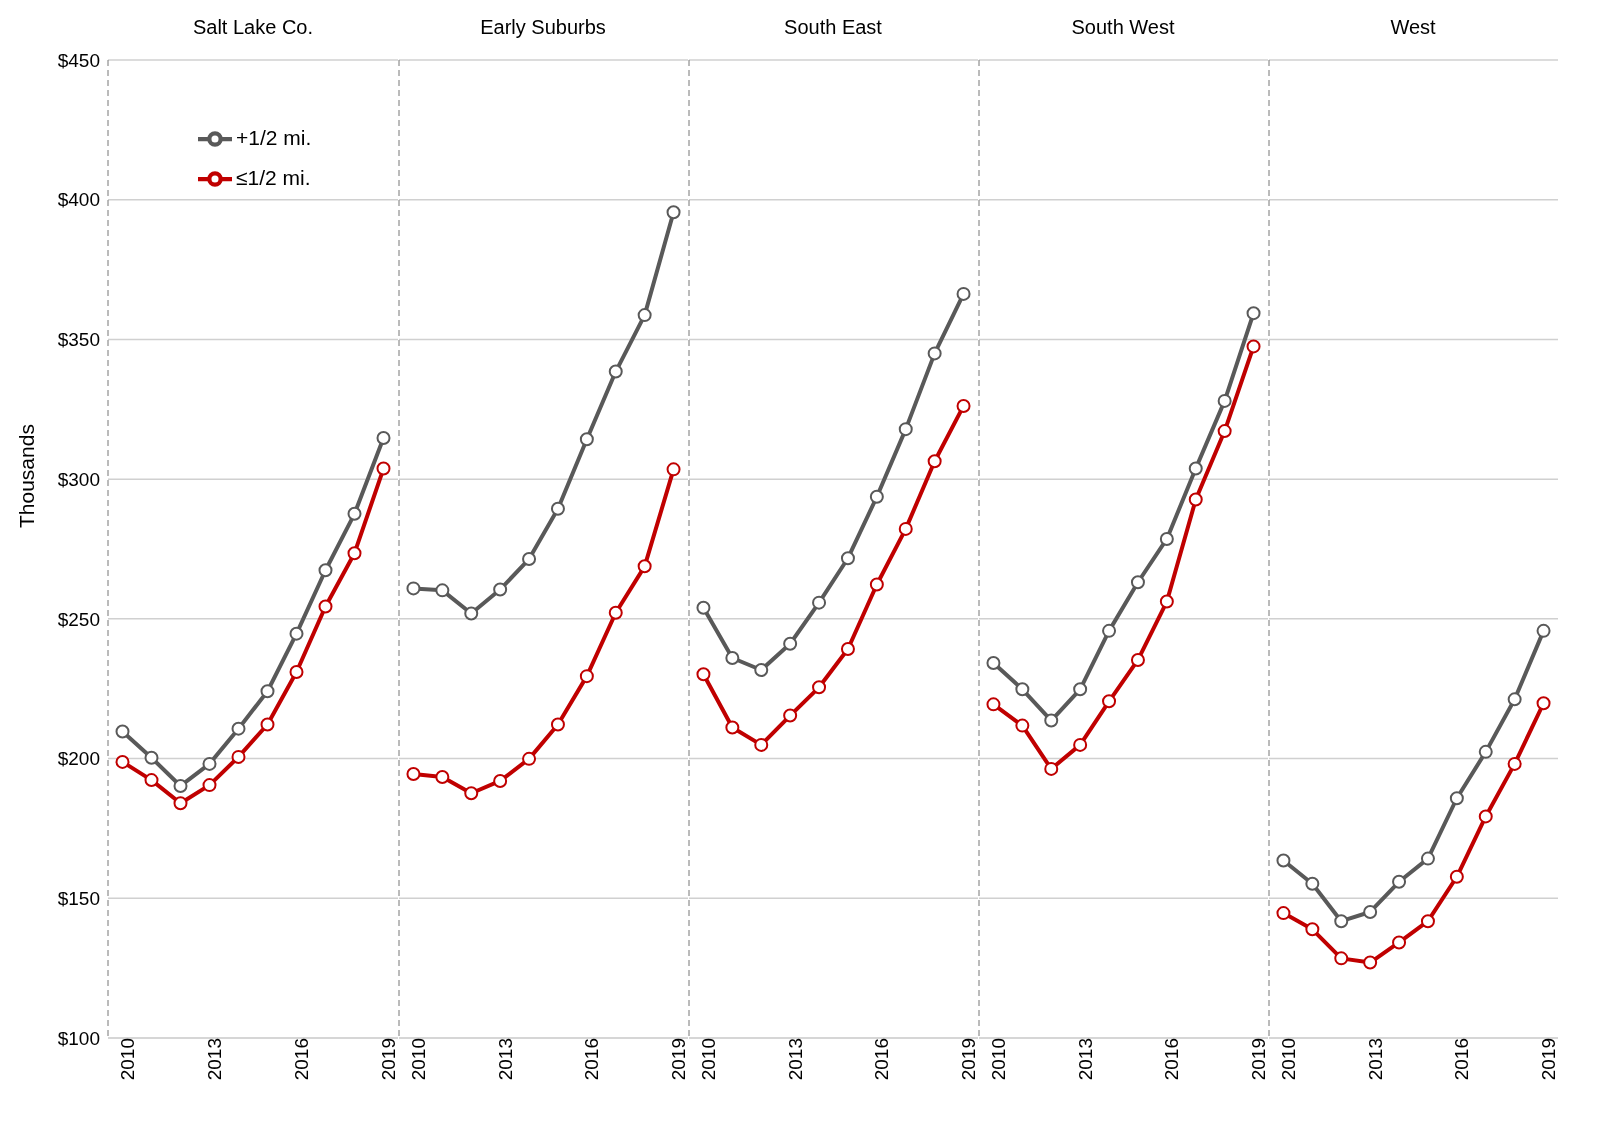  What do you see at coordinates (78, 899) in the screenshot?
I see `y-tick-label: $150` at bounding box center [78, 899].